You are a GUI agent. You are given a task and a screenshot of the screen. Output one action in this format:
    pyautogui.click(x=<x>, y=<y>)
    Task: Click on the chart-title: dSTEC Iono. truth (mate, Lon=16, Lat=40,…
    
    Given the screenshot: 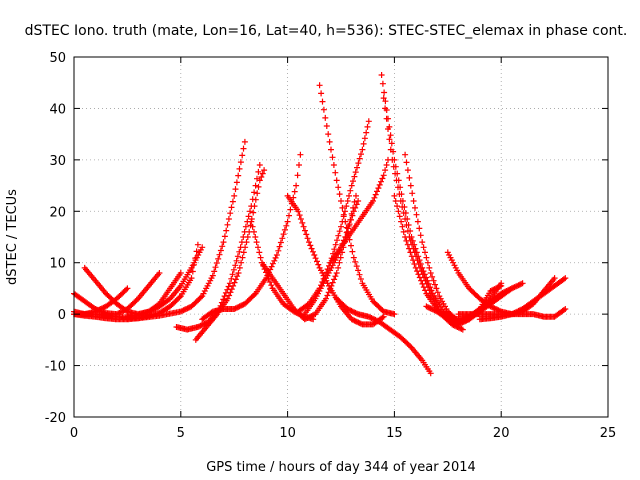 What is the action you would take?
    pyautogui.click(x=326, y=31)
    